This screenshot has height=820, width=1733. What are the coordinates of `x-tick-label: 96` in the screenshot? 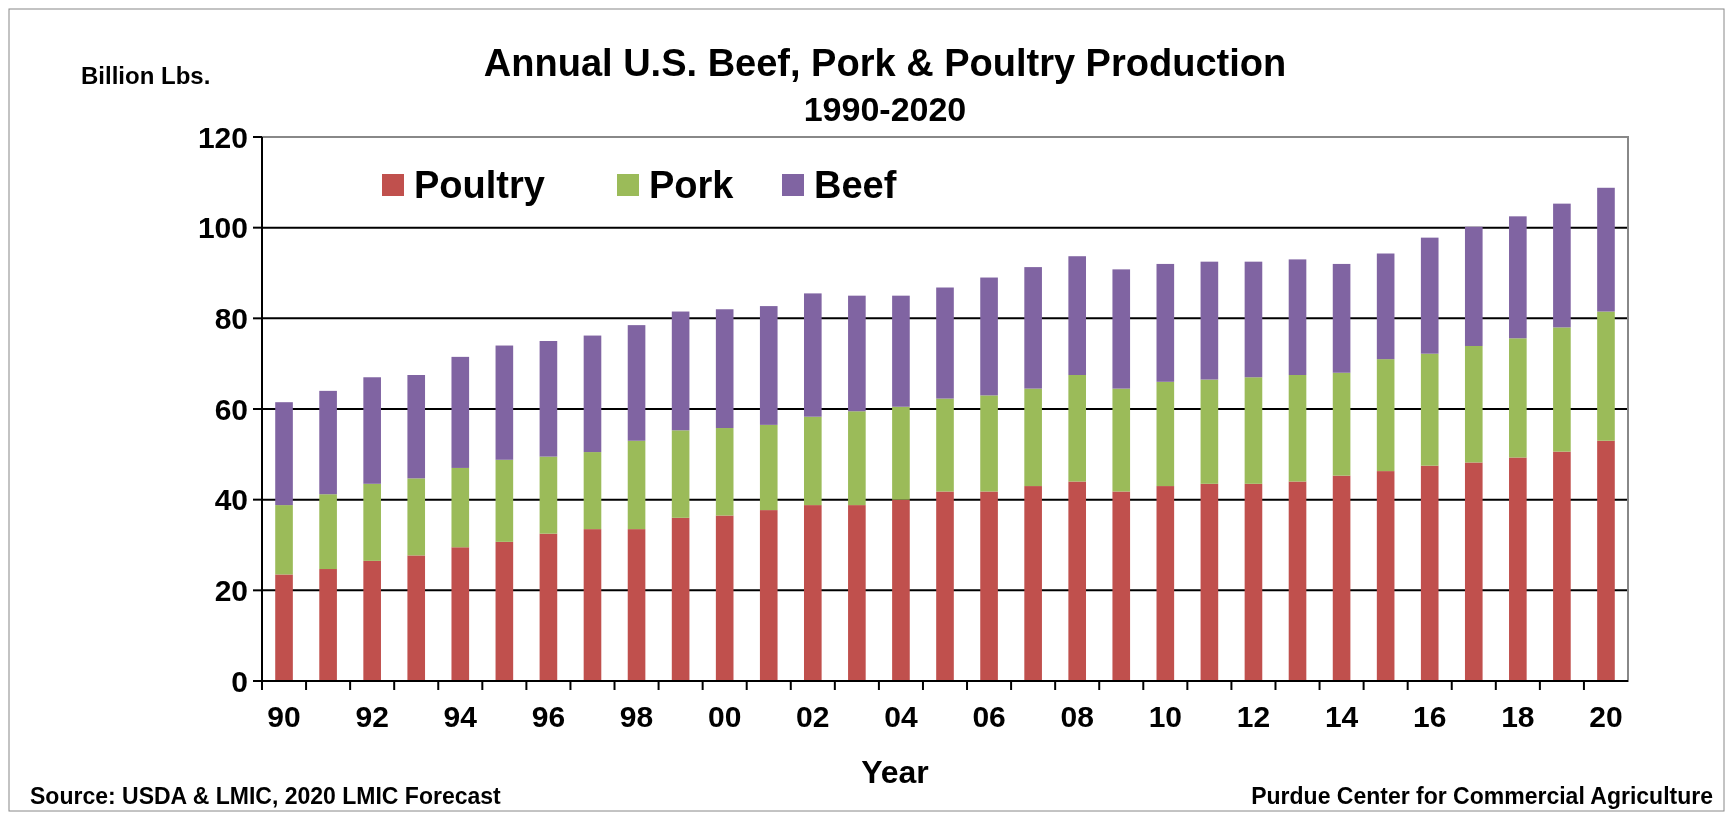 It's located at (548, 716).